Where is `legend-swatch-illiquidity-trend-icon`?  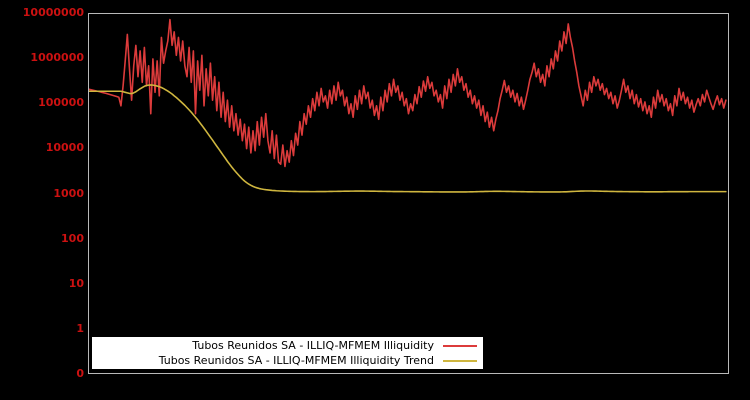
legend-swatch-illiquidity-trend-icon is located at coordinates (460, 360).